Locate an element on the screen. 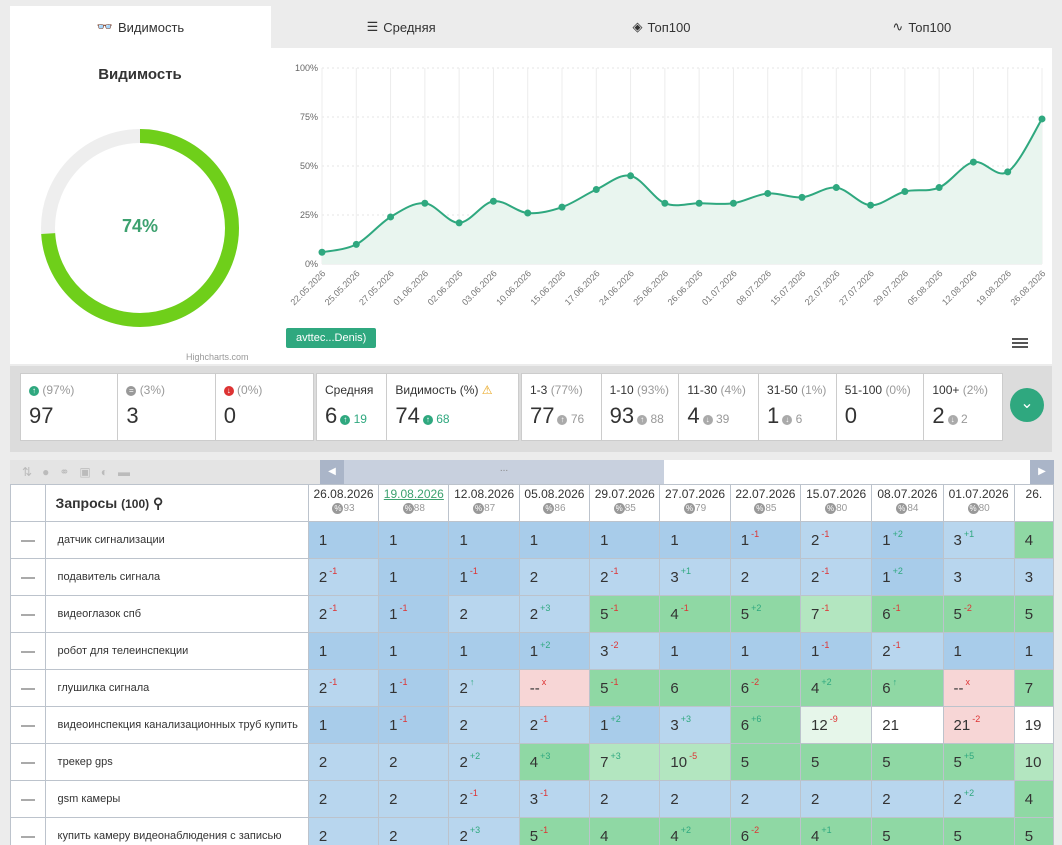  stat-range: 11-30 (4%) 4 ↓ 39 is located at coordinates (719, 407).